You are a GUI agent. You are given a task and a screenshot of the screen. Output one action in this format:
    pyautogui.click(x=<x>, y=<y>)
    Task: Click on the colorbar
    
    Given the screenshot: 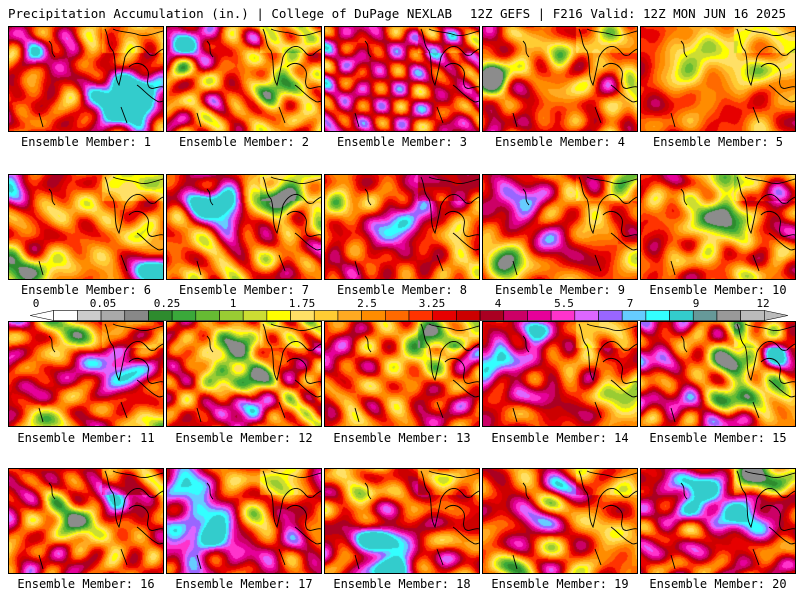 What is the action you would take?
    pyautogui.click(x=409, y=315)
    